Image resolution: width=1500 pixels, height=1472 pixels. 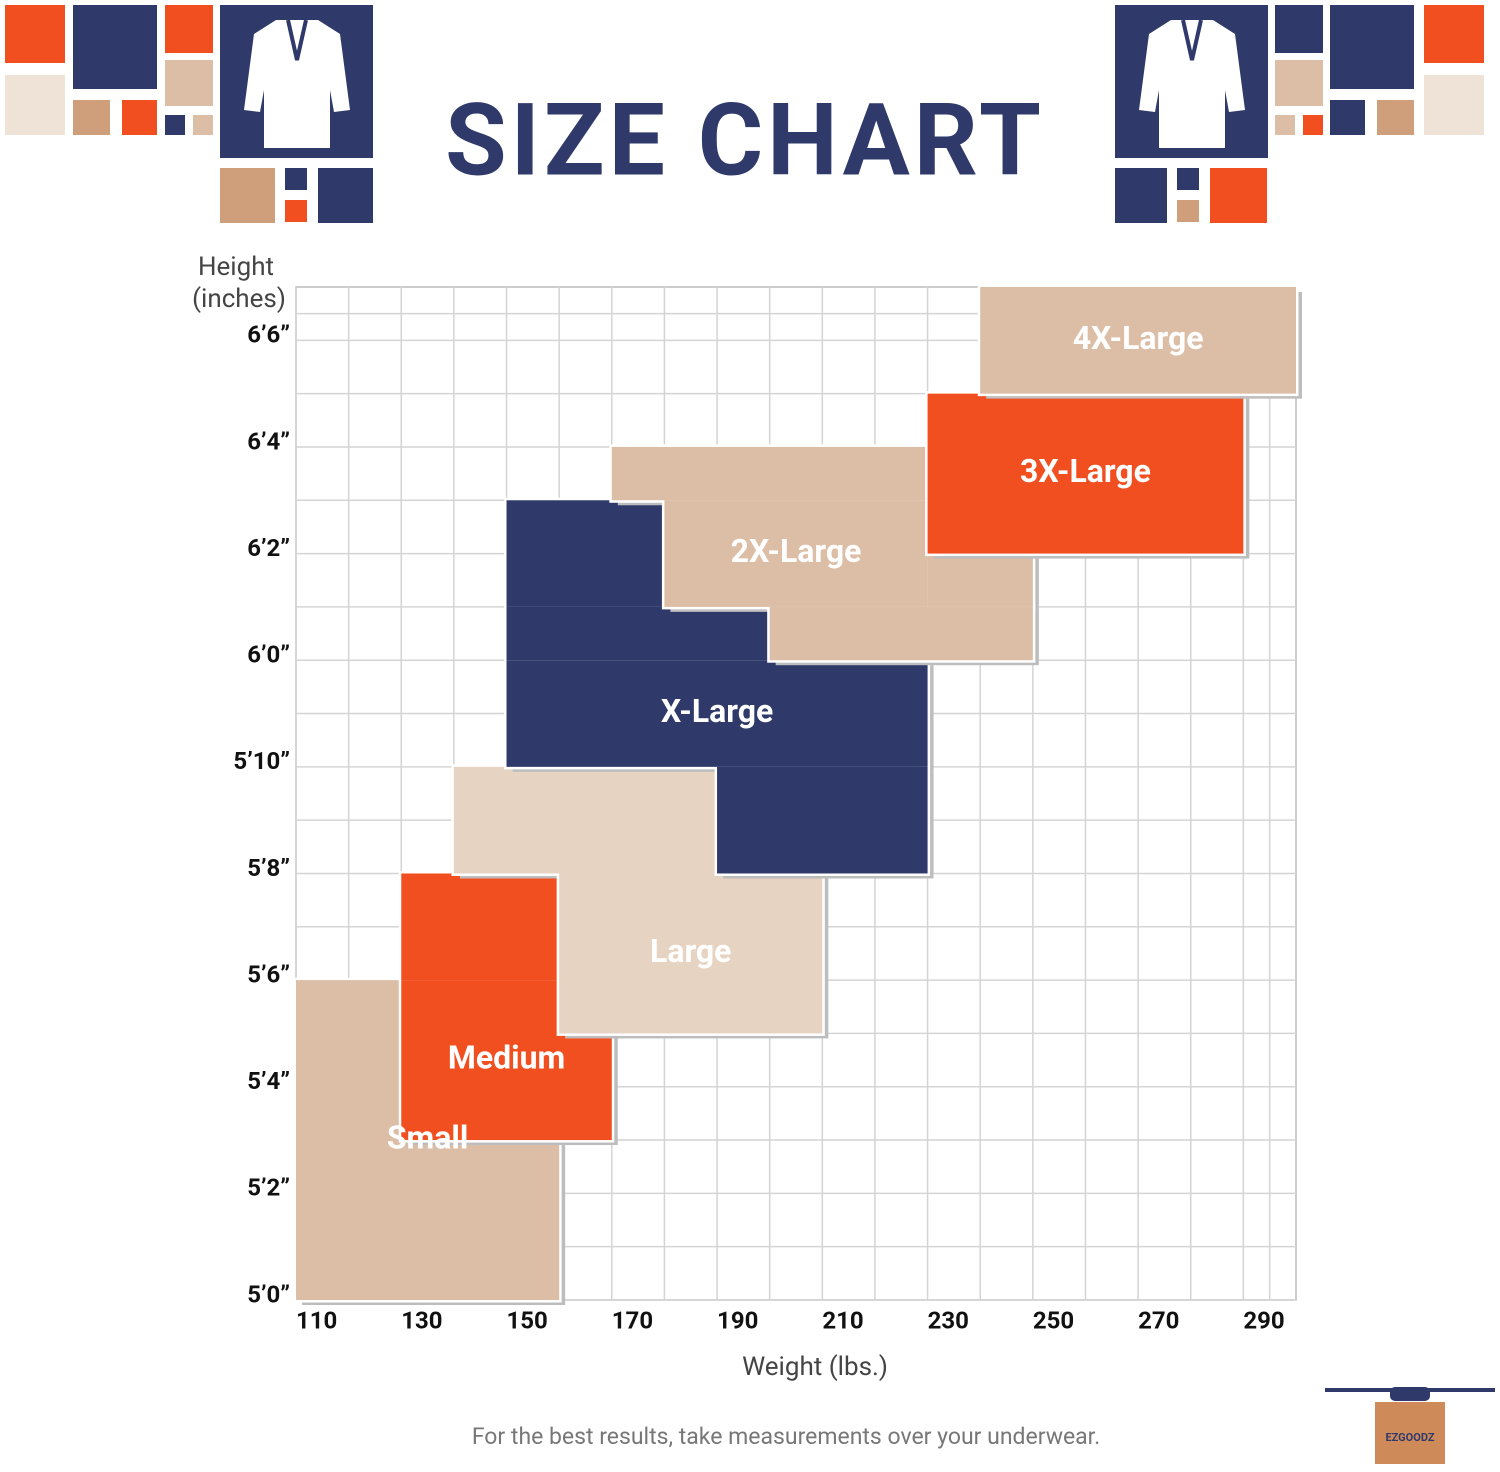 What do you see at coordinates (1409, 1437) in the screenshot?
I see `logo-text: EZGOODZ` at bounding box center [1409, 1437].